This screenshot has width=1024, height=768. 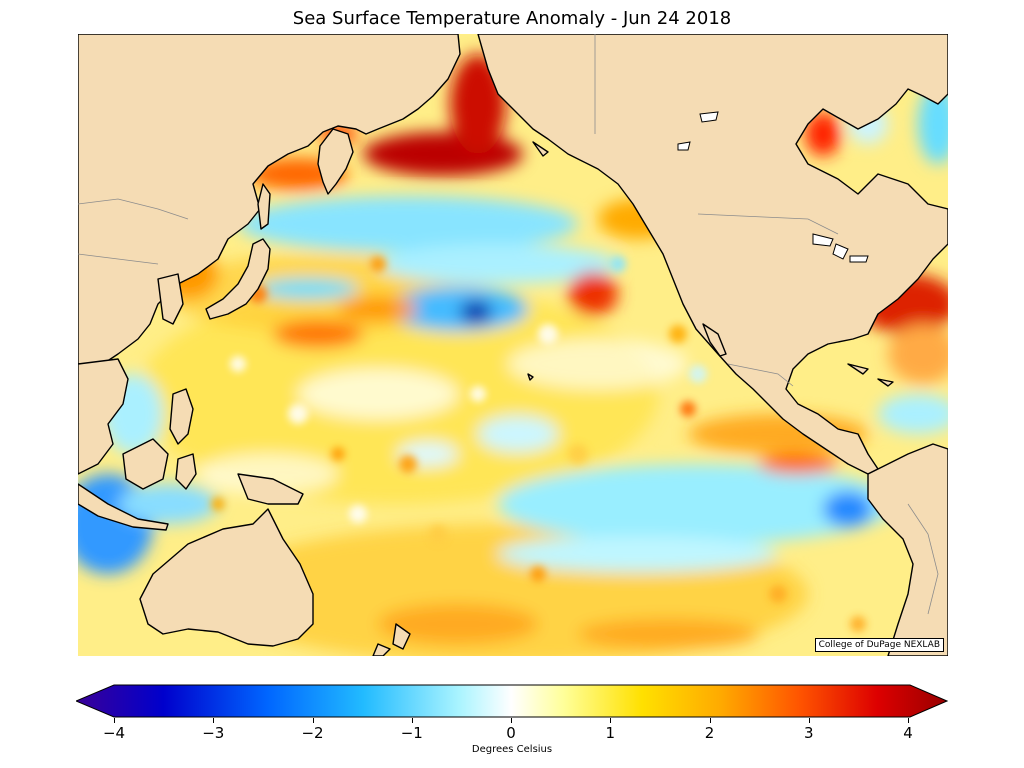 What do you see at coordinates (593, 294) in the screenshot?
I see `warm-northeast-pacific` at bounding box center [593, 294].